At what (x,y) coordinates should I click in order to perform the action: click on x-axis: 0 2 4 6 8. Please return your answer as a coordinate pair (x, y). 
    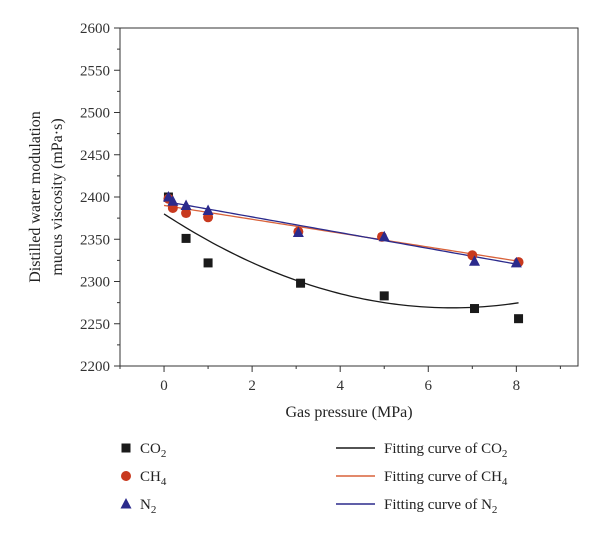
    Looking at the image, I should click on (340, 380).